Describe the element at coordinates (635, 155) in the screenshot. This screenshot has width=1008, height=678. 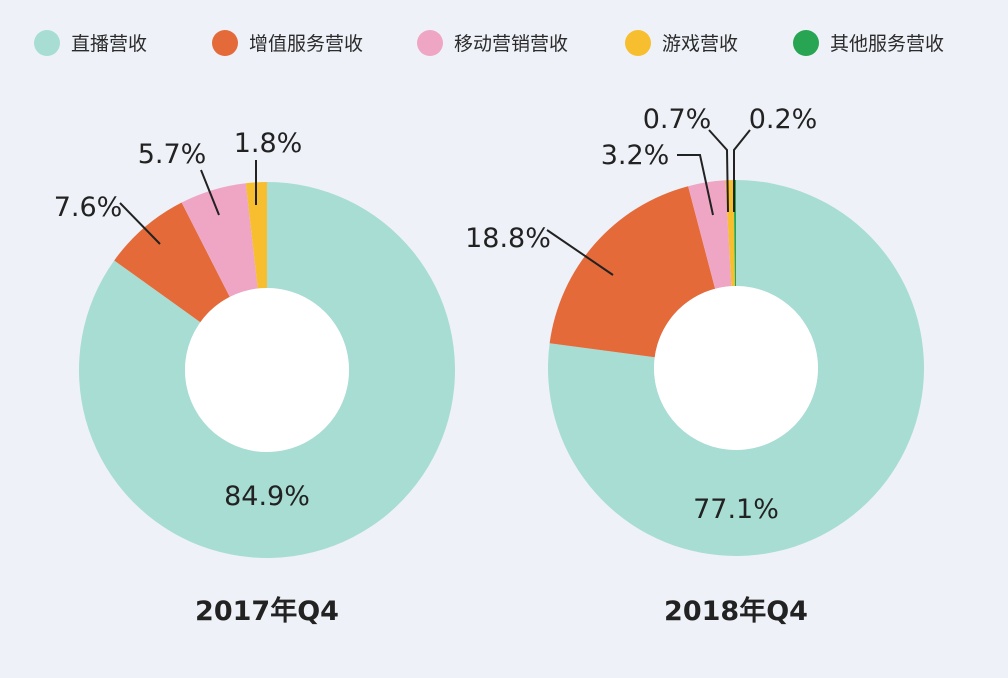
I see `data-label-2: 3.2%` at that location.